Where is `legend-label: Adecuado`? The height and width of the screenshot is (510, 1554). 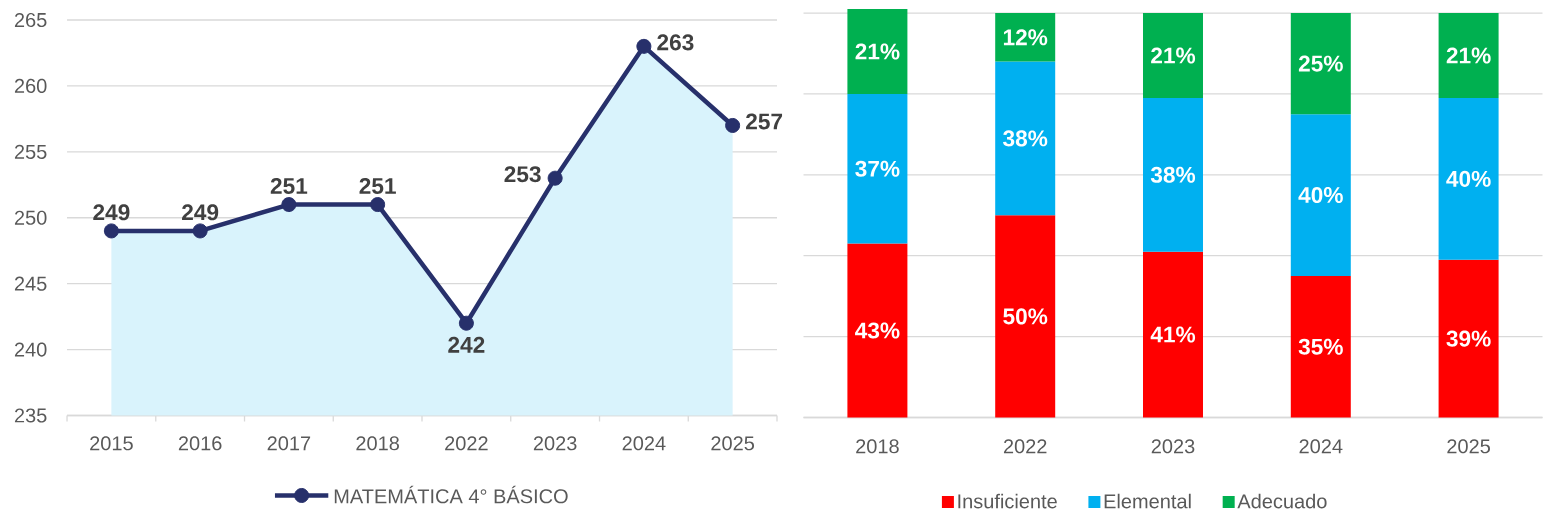 legend-label: Adecuado is located at coordinates (1282, 501).